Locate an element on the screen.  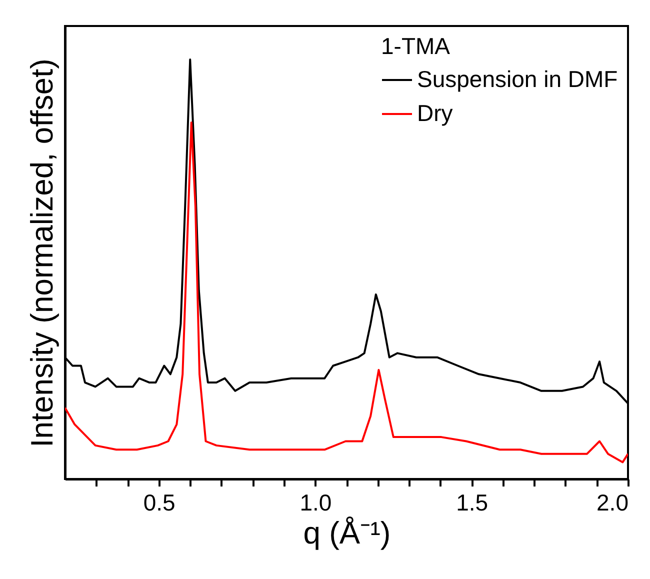
x-axis-title: q (Å⁻¹) is located at coordinates (347, 533).